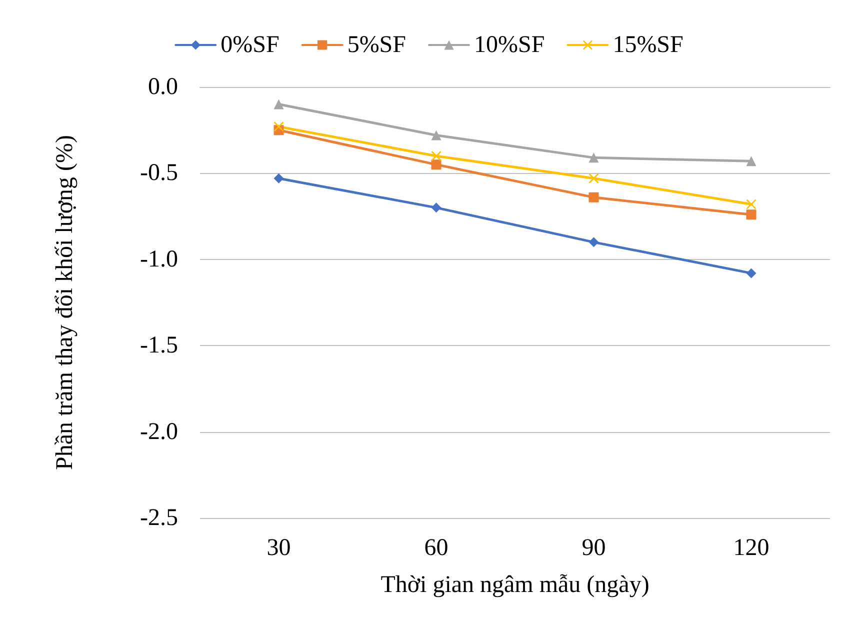  Describe the element at coordinates (159, 259) in the screenshot. I see `y-tick-label: -1.0` at that location.